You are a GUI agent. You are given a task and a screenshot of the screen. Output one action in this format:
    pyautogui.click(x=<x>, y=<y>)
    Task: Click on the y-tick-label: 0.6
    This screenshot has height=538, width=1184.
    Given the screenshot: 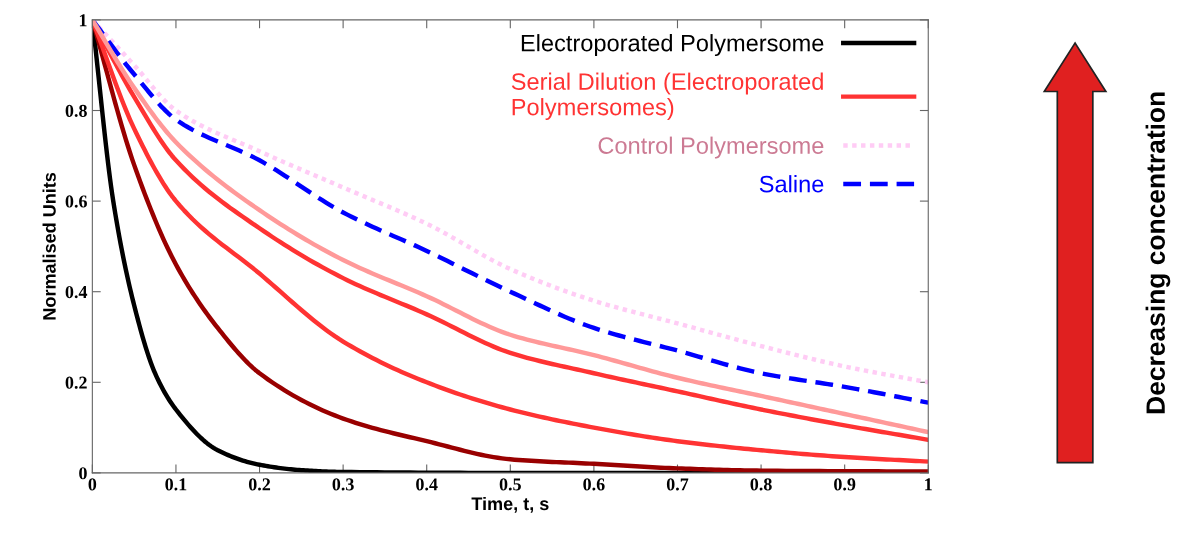 What is the action you would take?
    pyautogui.click(x=76, y=201)
    